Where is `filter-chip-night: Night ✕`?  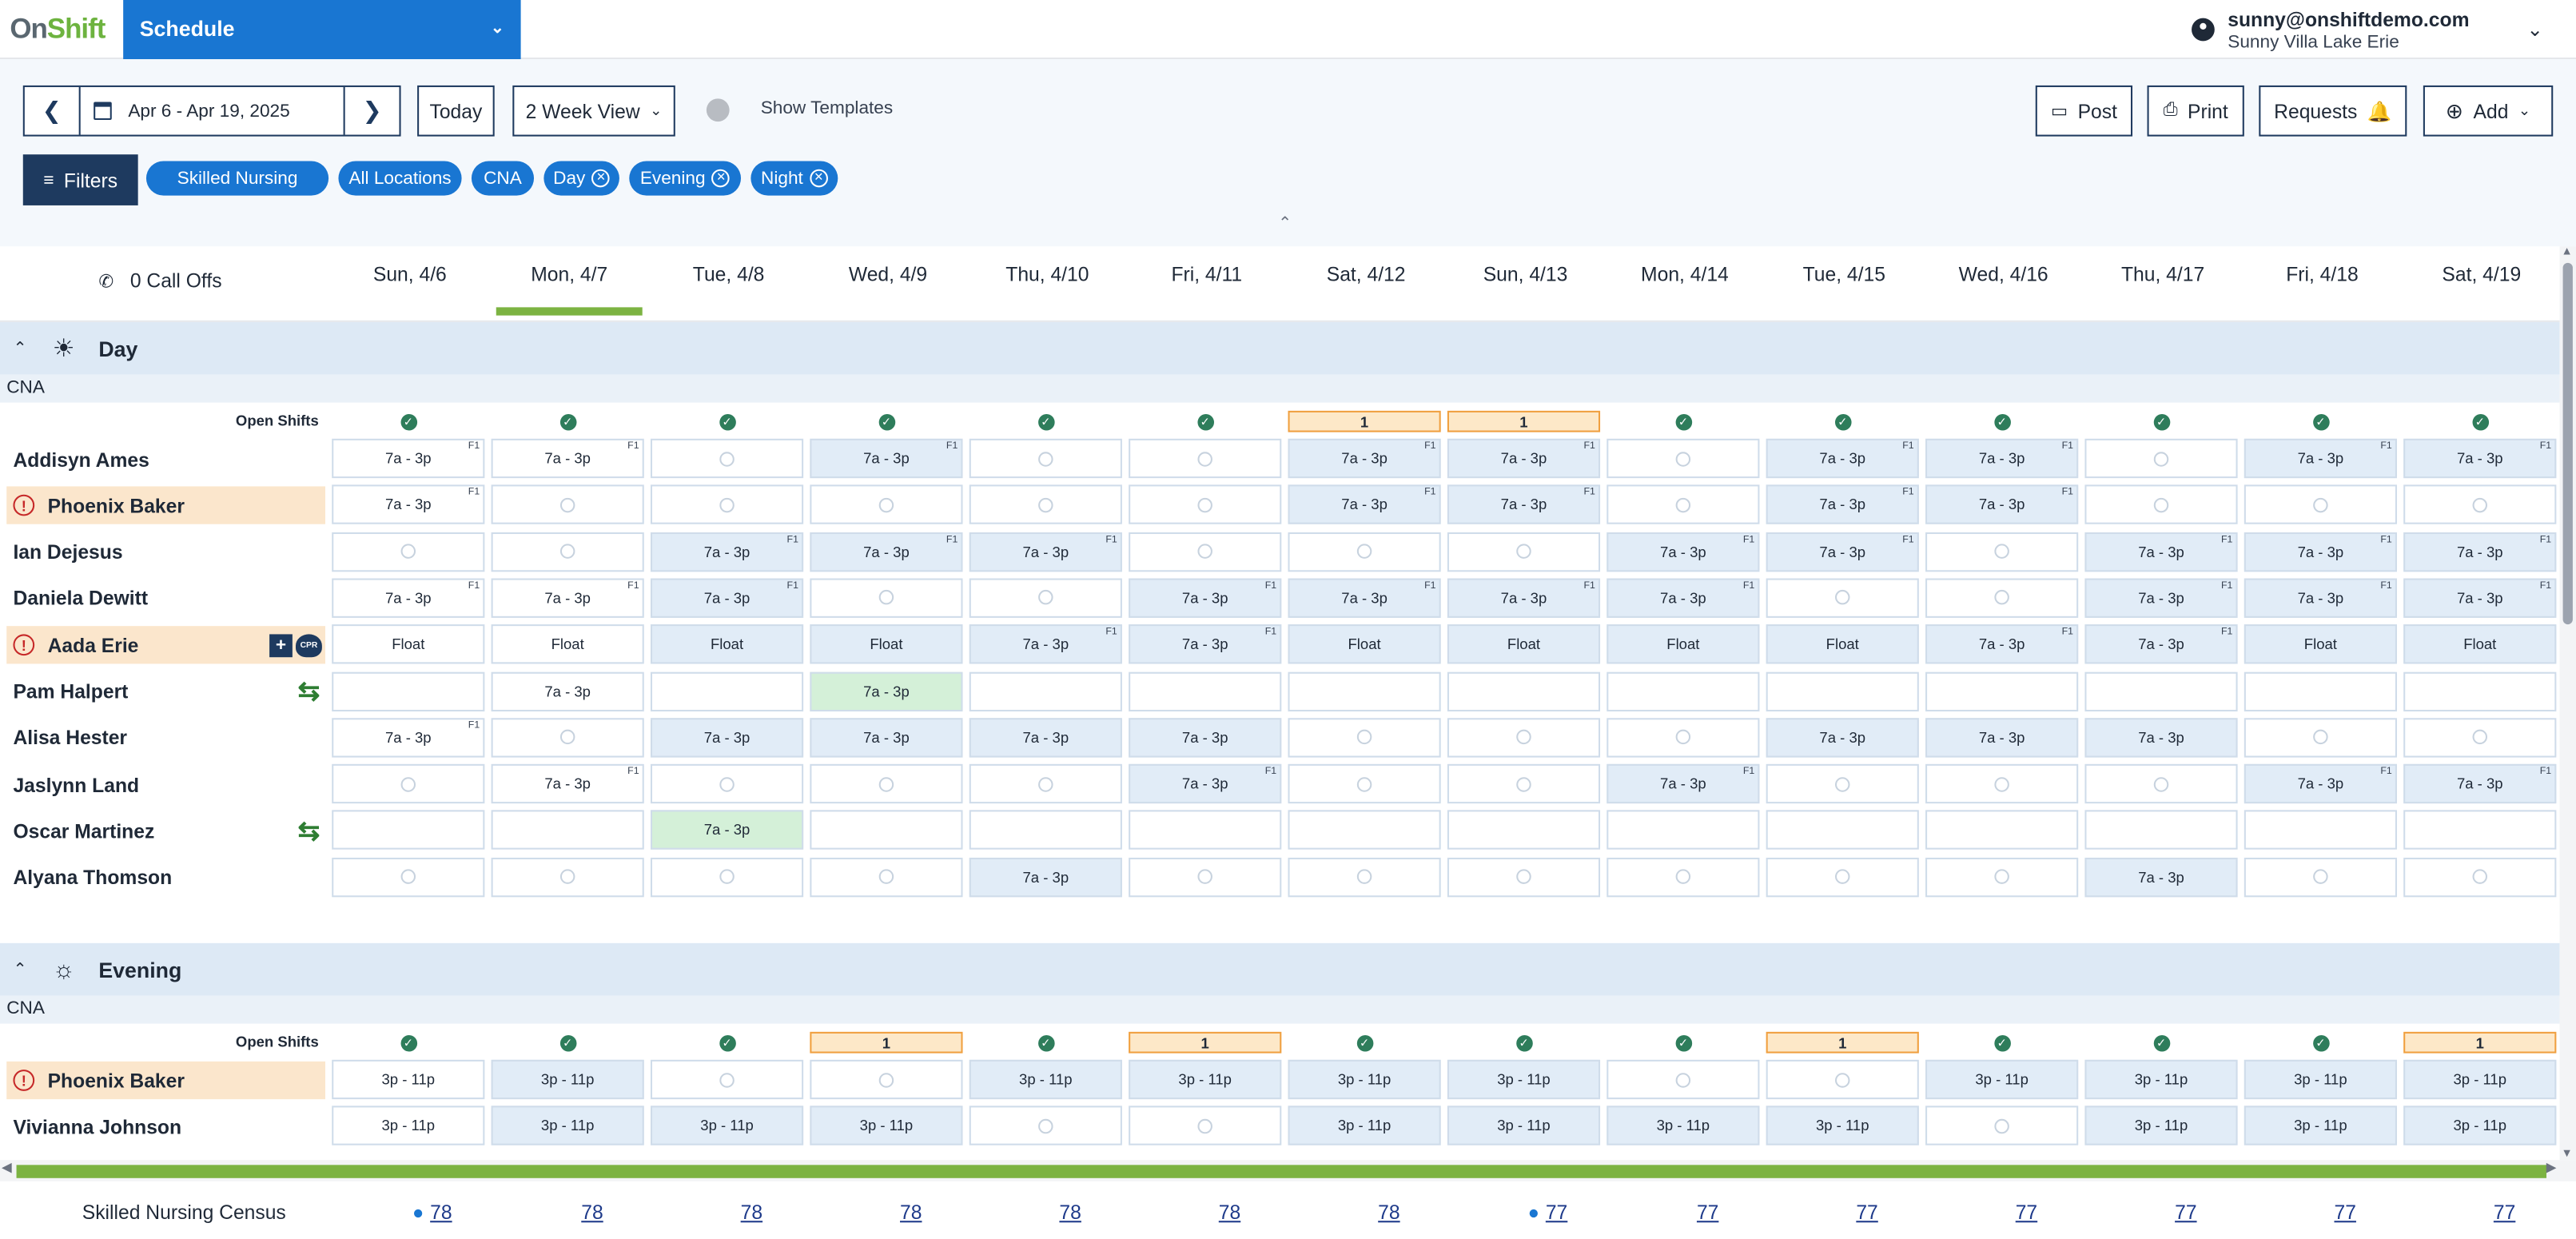
filter-chip-night: Night ✕ is located at coordinates (794, 178).